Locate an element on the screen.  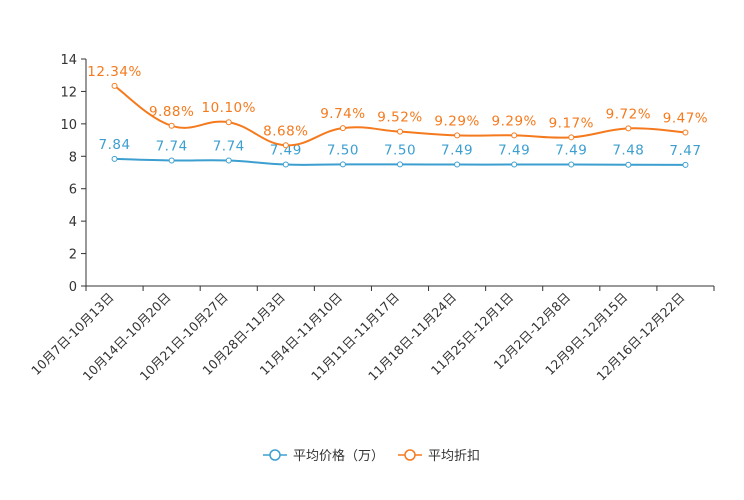
data-label: 7.48 is located at coordinates (628, 151).